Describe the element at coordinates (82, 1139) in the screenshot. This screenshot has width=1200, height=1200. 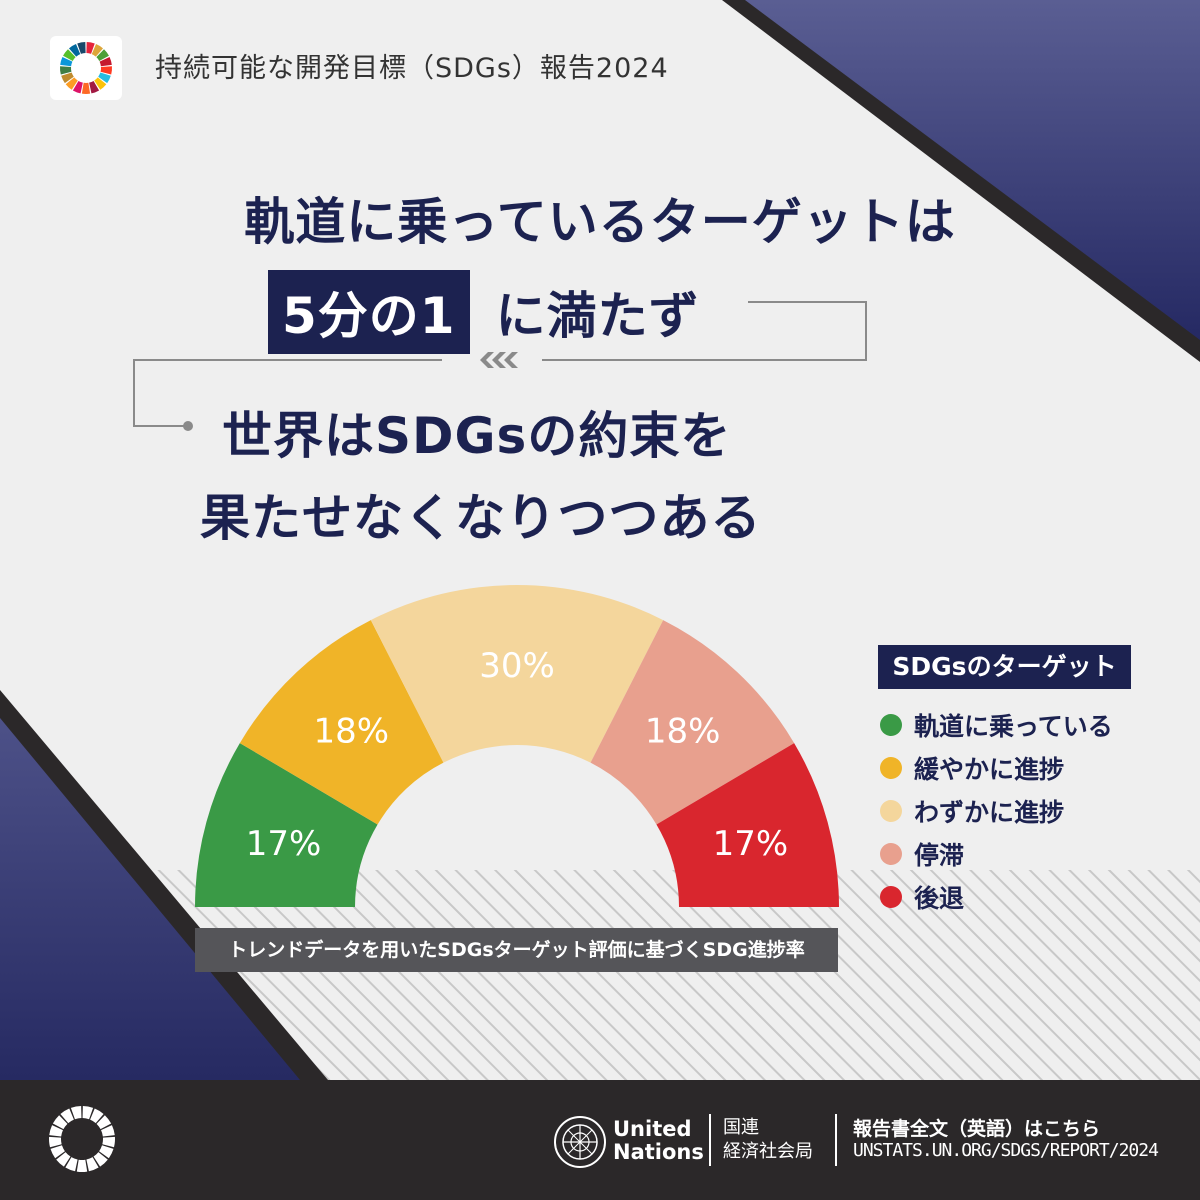
I see `sdg-wheel-white-icon` at that location.